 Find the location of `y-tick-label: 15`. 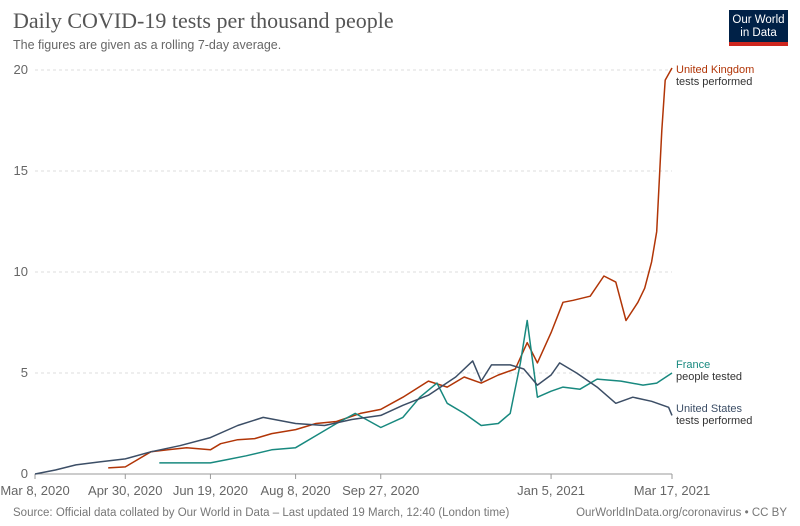

y-tick-label: 15 is located at coordinates (21, 170).